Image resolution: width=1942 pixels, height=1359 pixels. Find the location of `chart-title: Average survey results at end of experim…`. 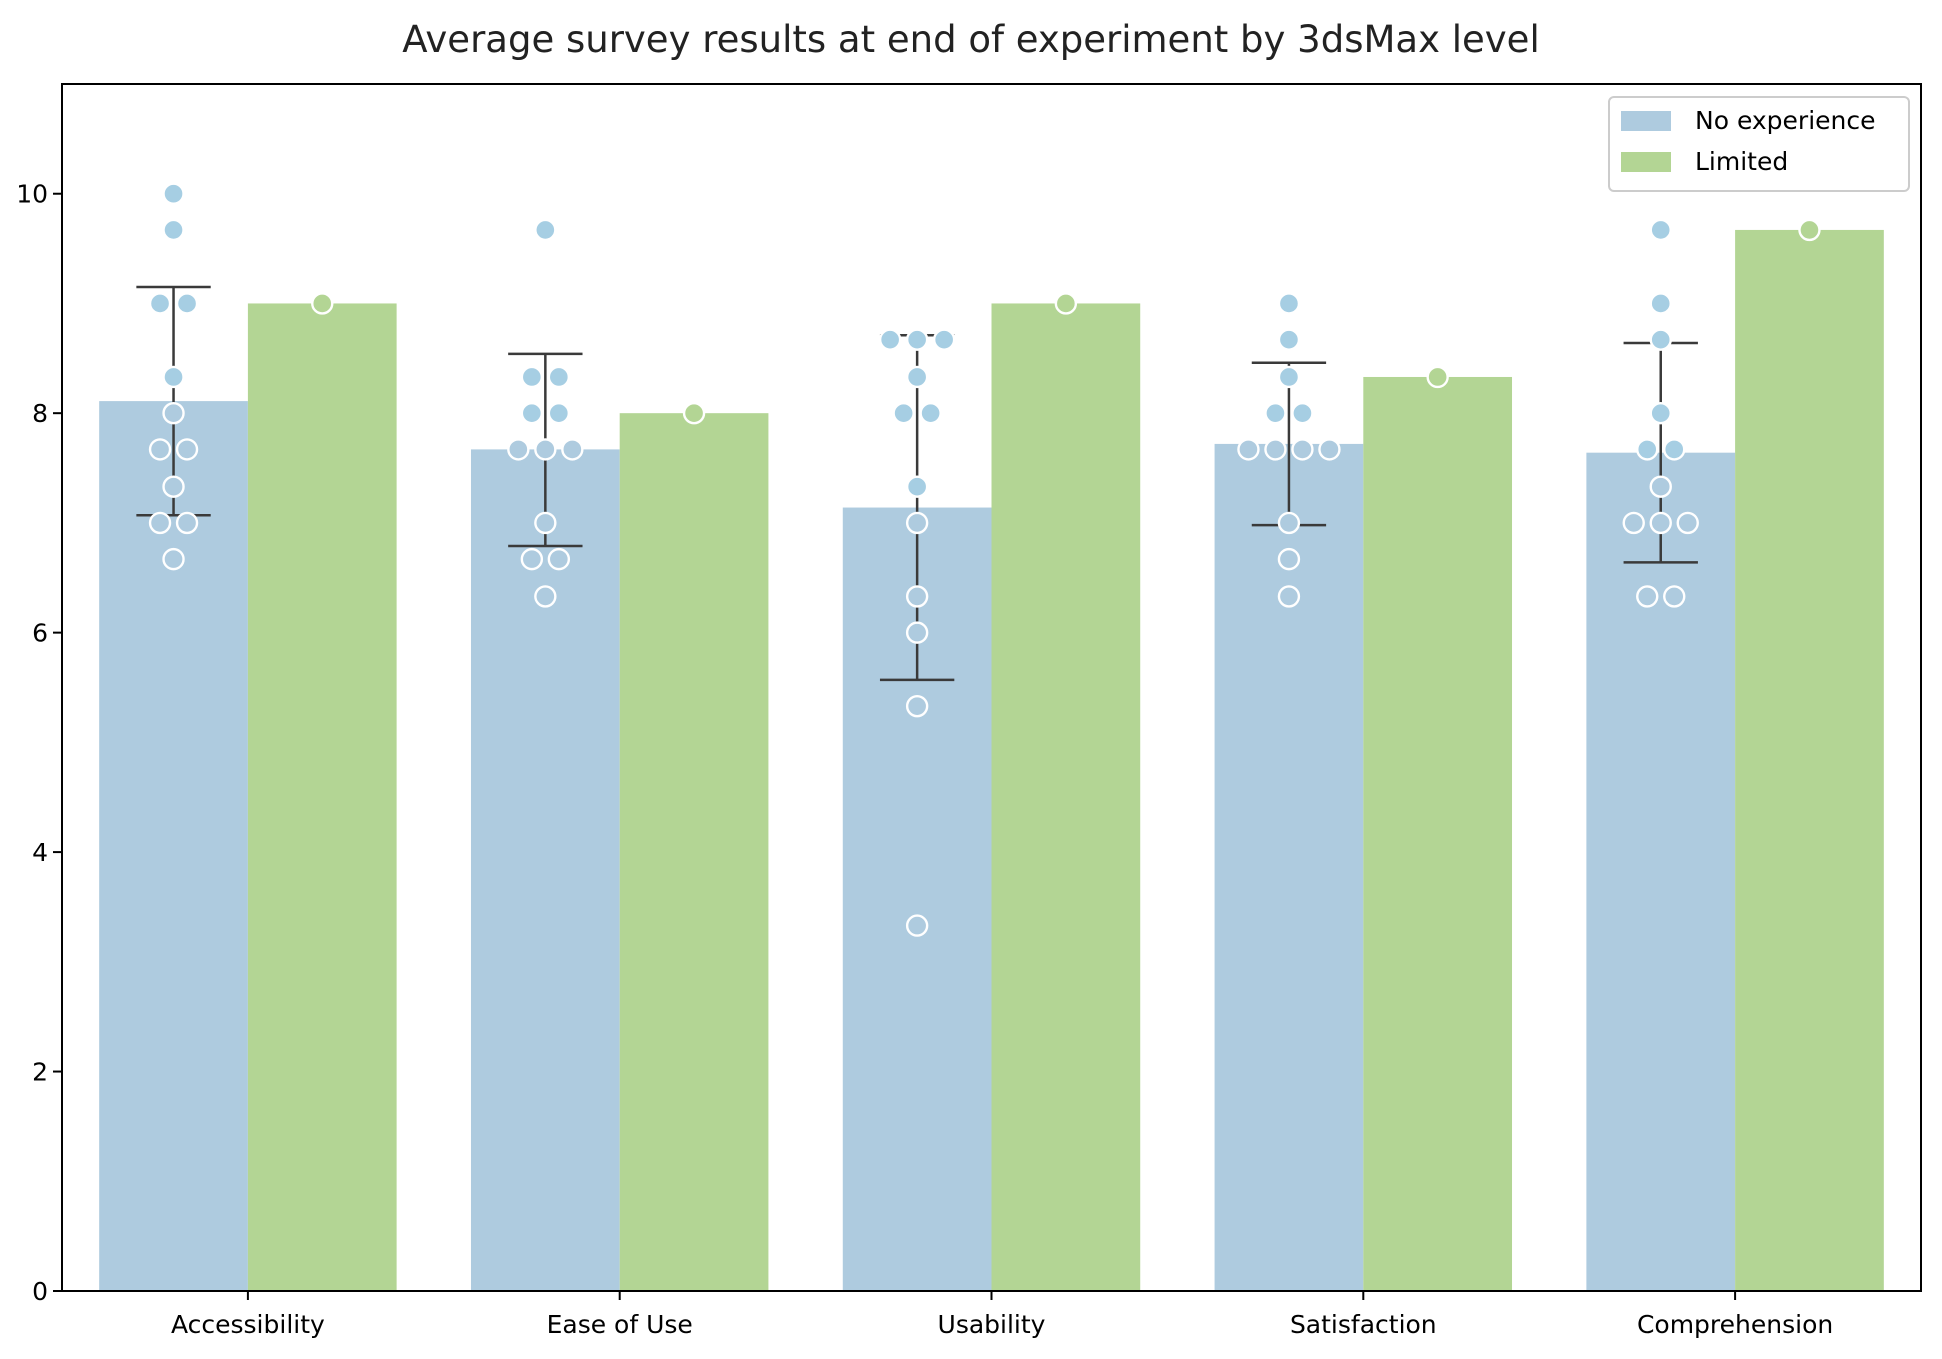

chart-title: Average survey results at end of experim… is located at coordinates (970, 39).